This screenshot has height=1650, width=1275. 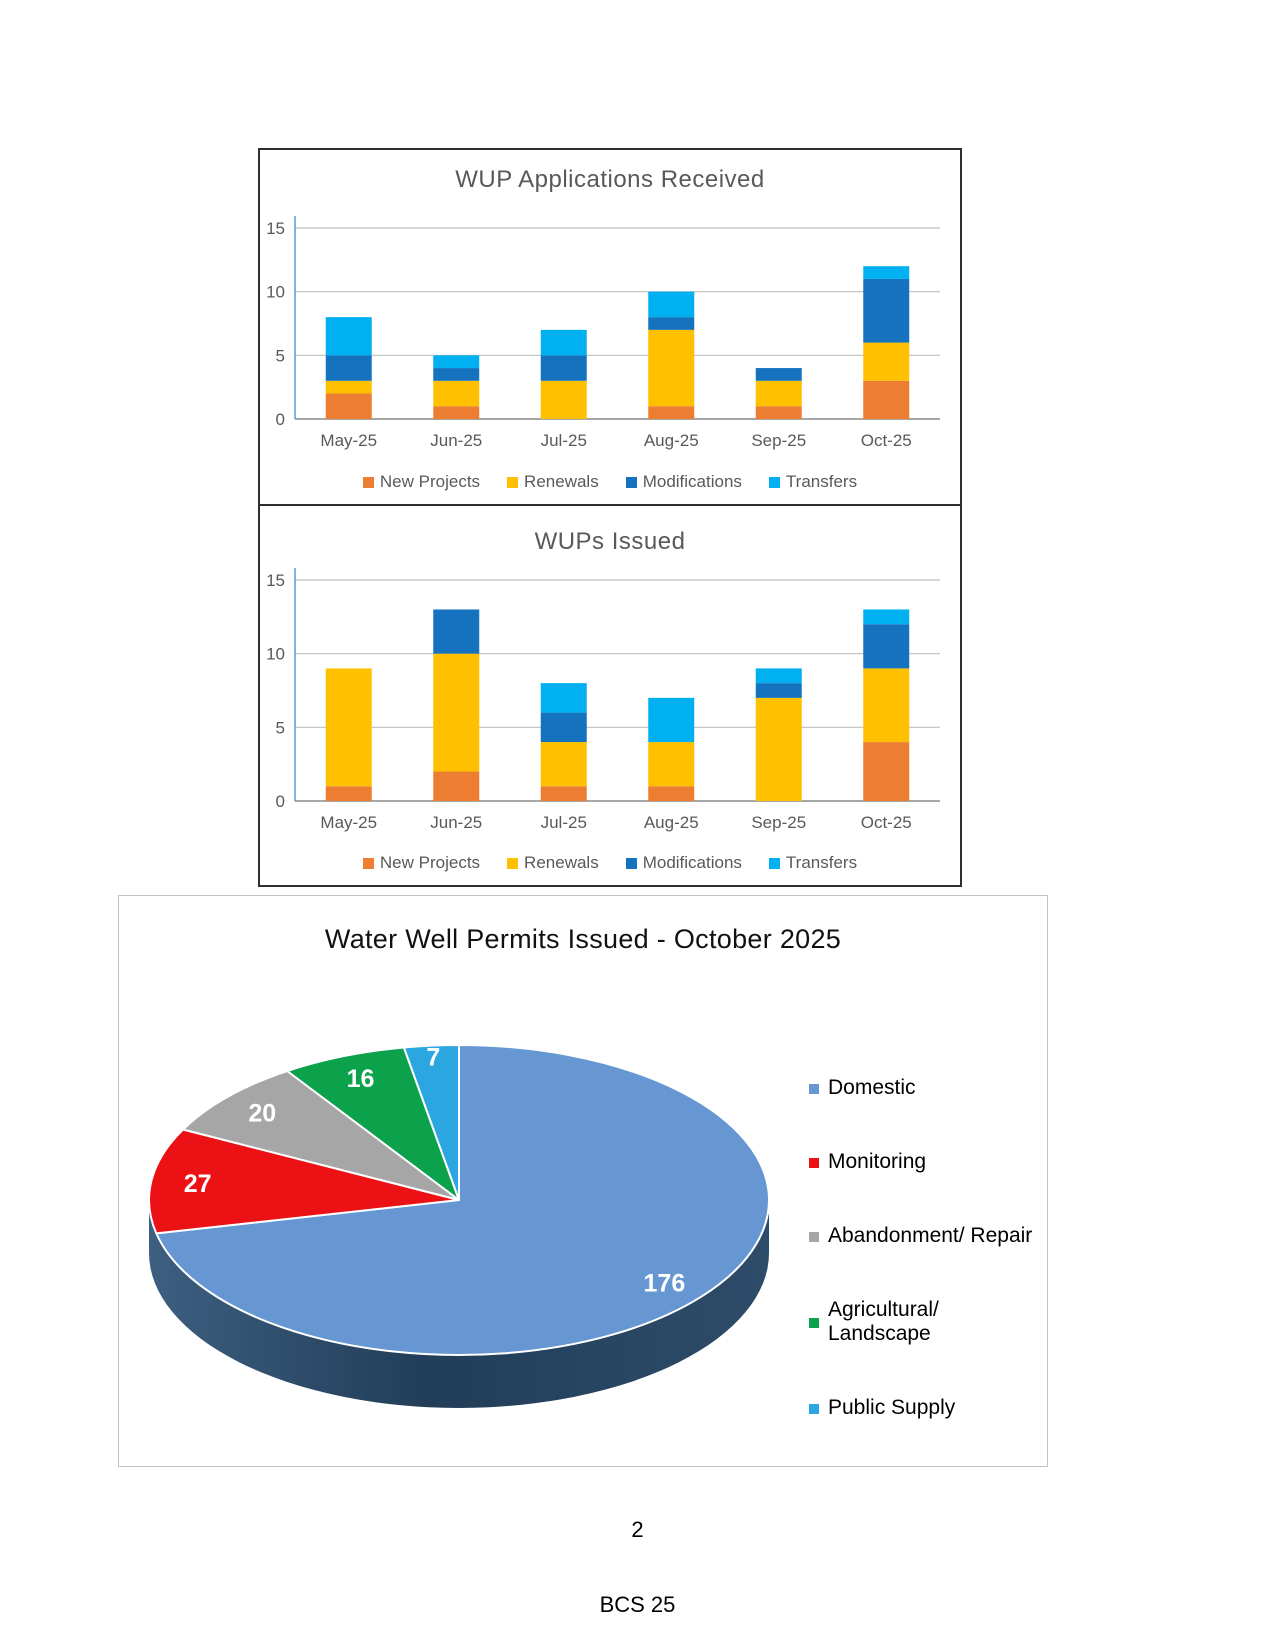 I want to click on legend-label: Monitoring, so click(x=877, y=1161).